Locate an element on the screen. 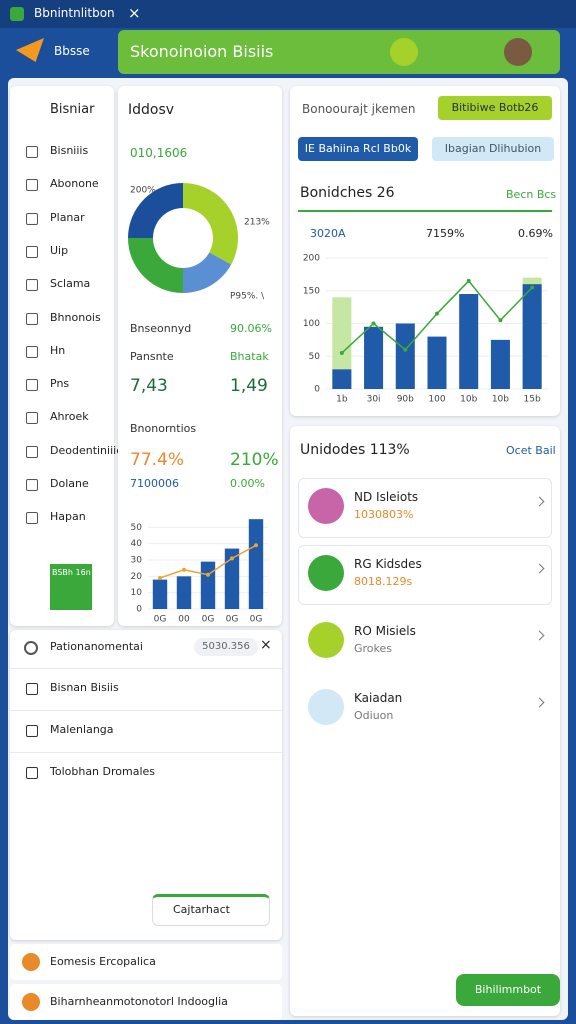 The height and width of the screenshot is (1024, 576). tab-icon is located at coordinates (17, 14).